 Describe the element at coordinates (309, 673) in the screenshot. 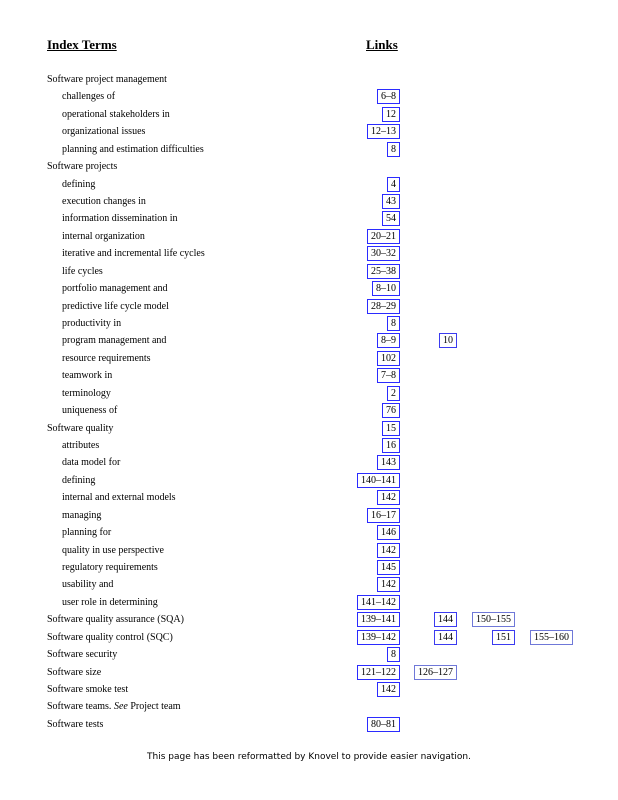

I see `index-entry: Software size 121–122 126–127` at that location.